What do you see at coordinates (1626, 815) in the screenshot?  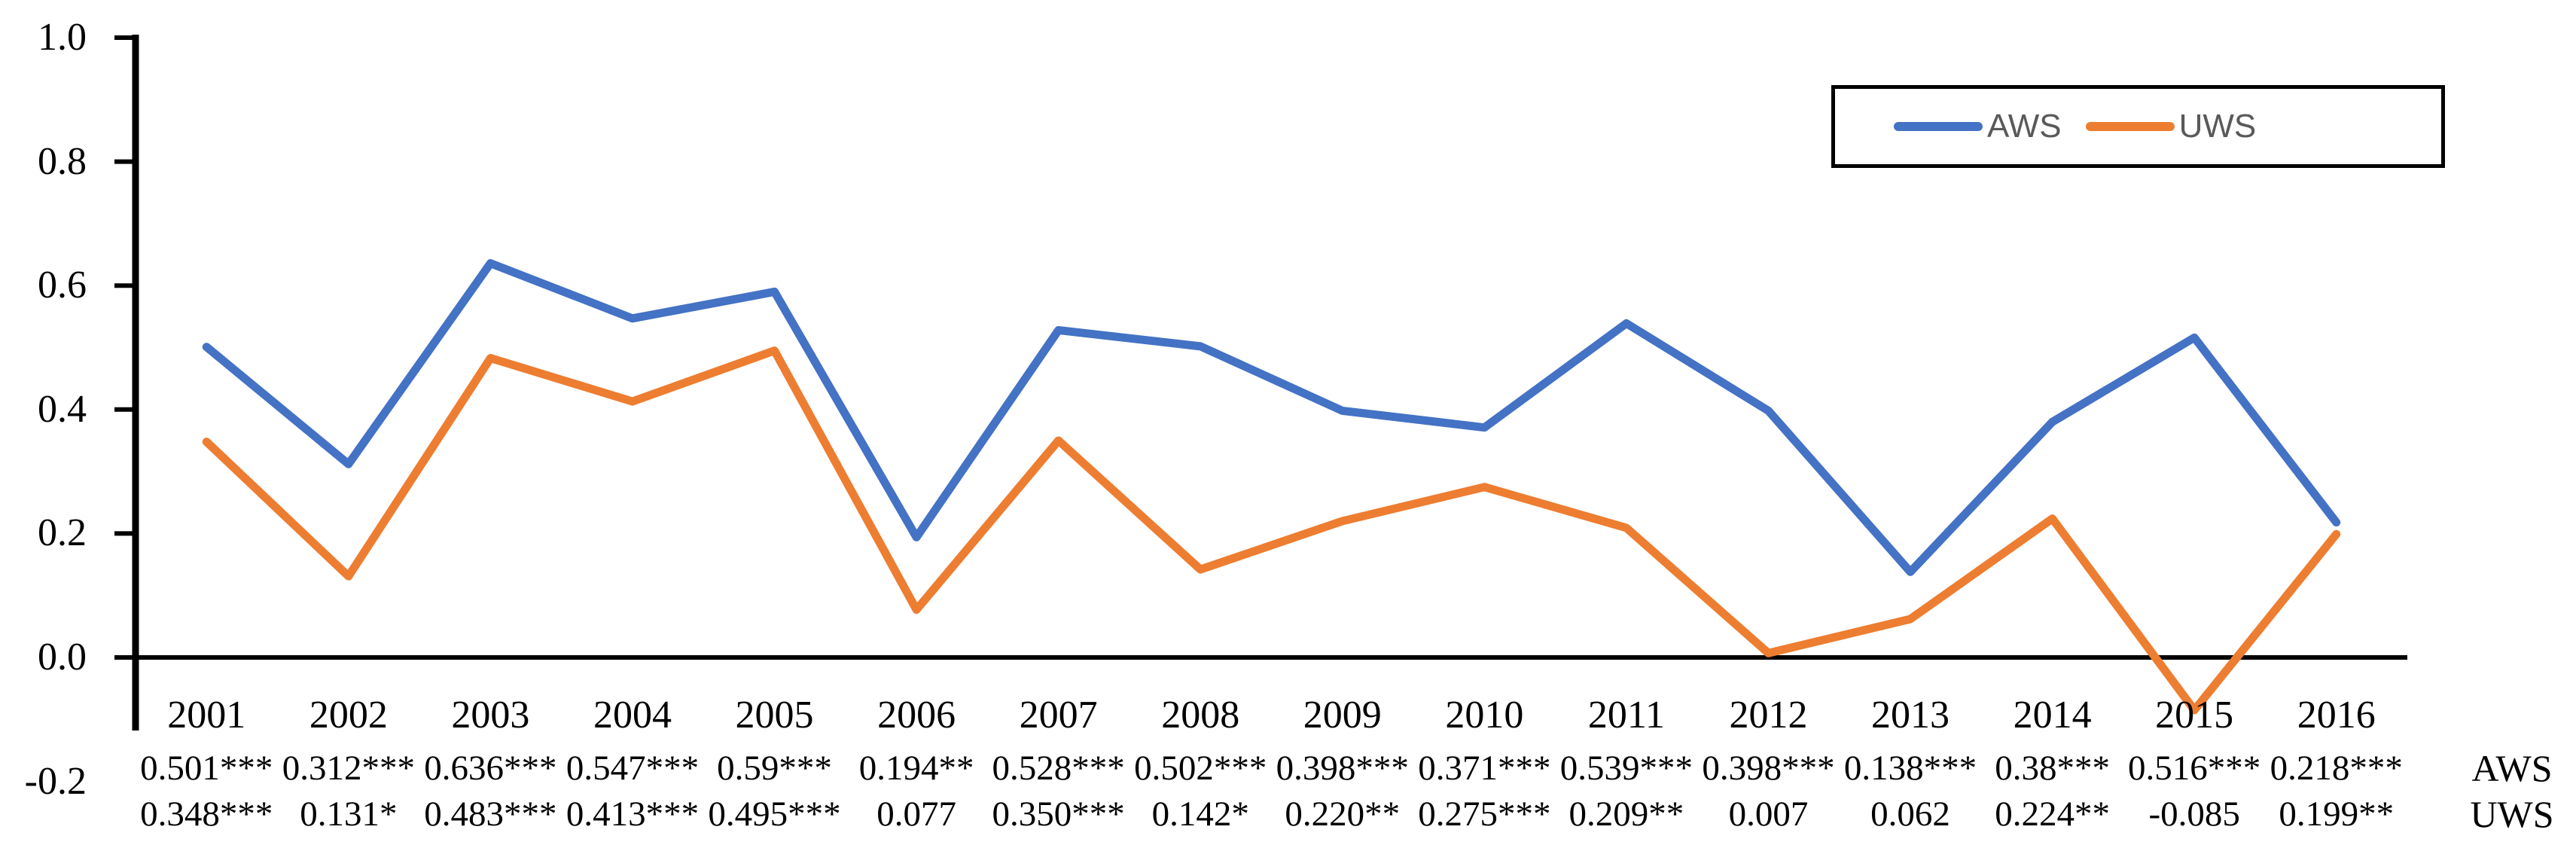 I see `uws-value-cell: 0.209**` at bounding box center [1626, 815].